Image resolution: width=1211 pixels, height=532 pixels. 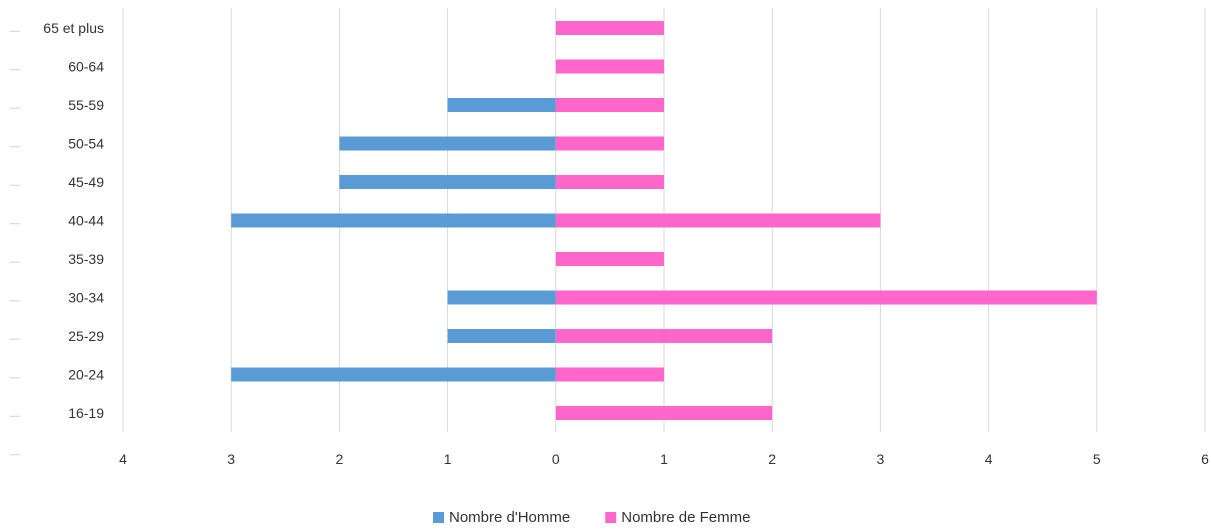 What do you see at coordinates (881, 459) in the screenshot?
I see `x-tick-label-7: 3` at bounding box center [881, 459].